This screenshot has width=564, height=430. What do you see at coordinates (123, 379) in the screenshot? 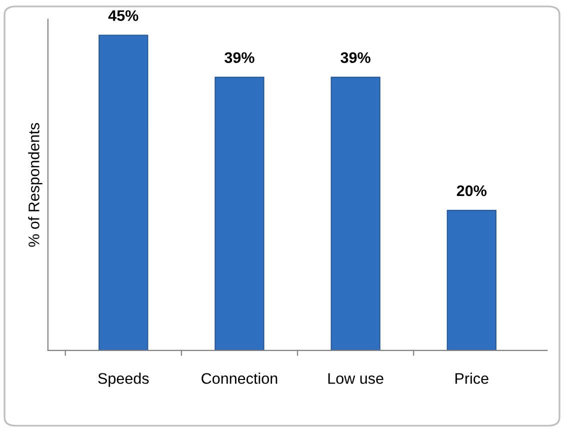
I see `x-tick-label: Speeds` at bounding box center [123, 379].